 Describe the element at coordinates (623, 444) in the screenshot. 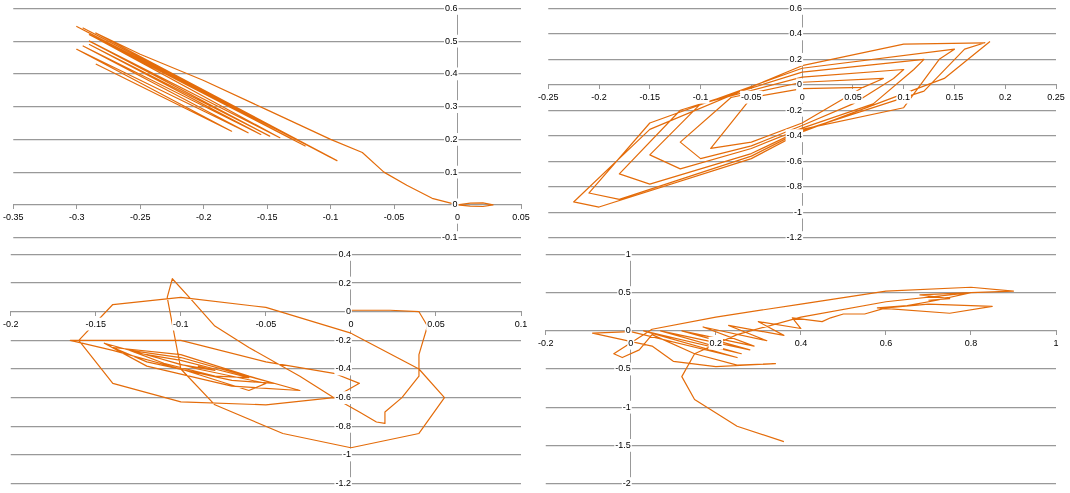

I see `y-tick-label: -1.5` at that location.